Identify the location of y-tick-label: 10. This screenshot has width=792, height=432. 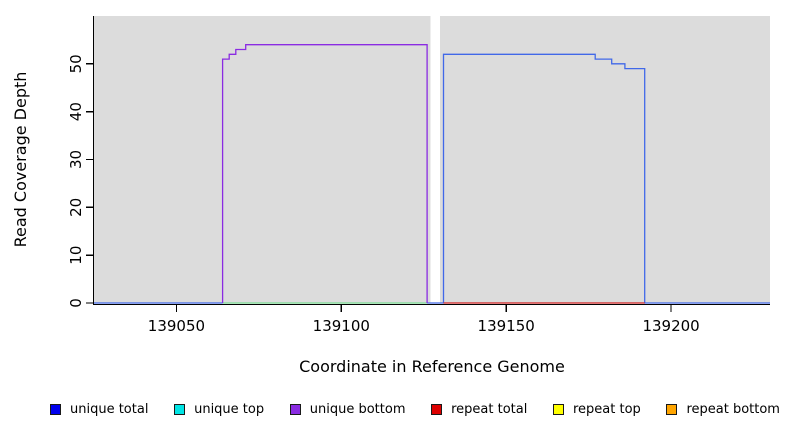
(76, 255).